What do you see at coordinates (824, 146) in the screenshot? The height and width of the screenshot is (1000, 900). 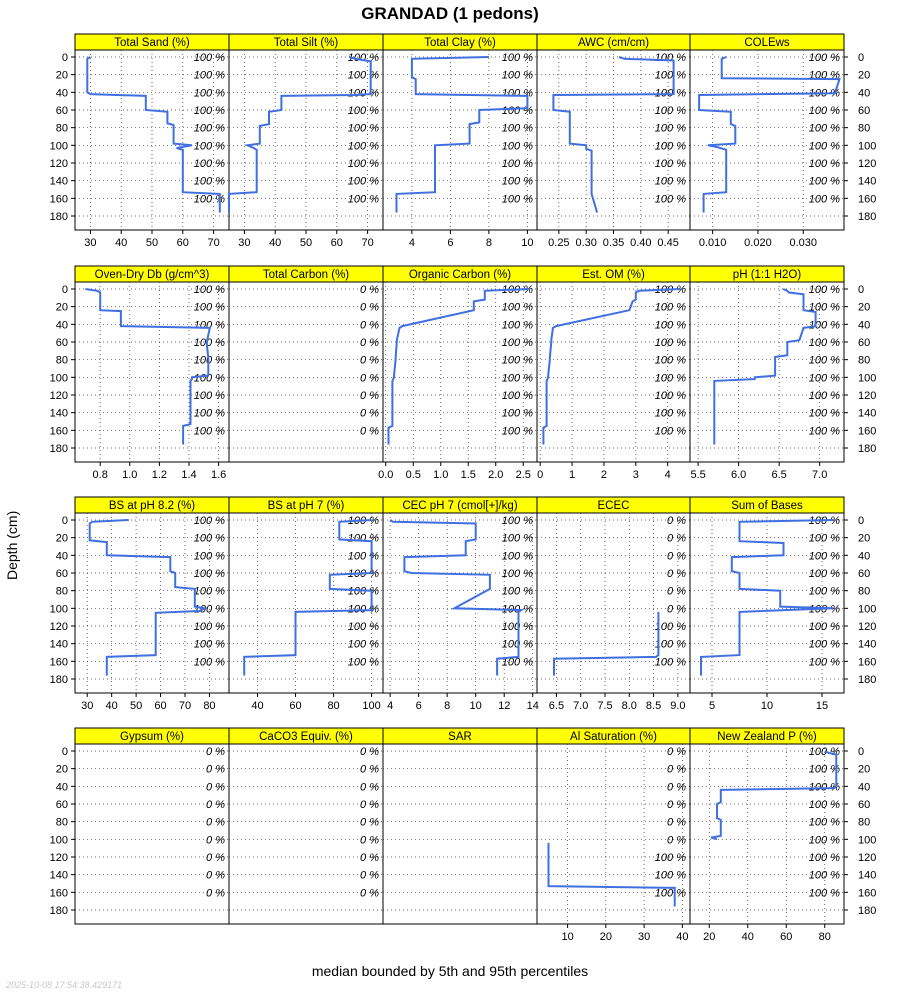 I see `panel-4-pct-label: 100 %` at bounding box center [824, 146].